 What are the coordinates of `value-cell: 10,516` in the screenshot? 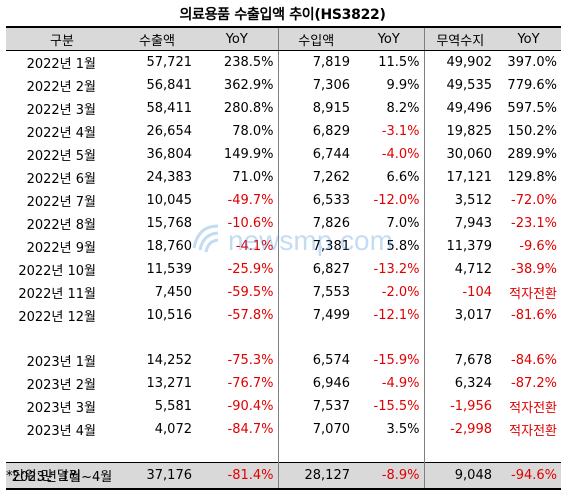 It's located at (169, 315).